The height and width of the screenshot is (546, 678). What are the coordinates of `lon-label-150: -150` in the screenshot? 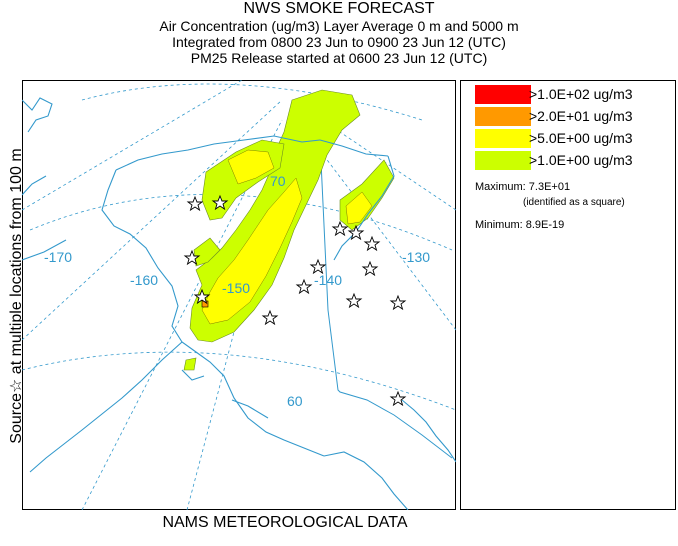 It's located at (236, 288).